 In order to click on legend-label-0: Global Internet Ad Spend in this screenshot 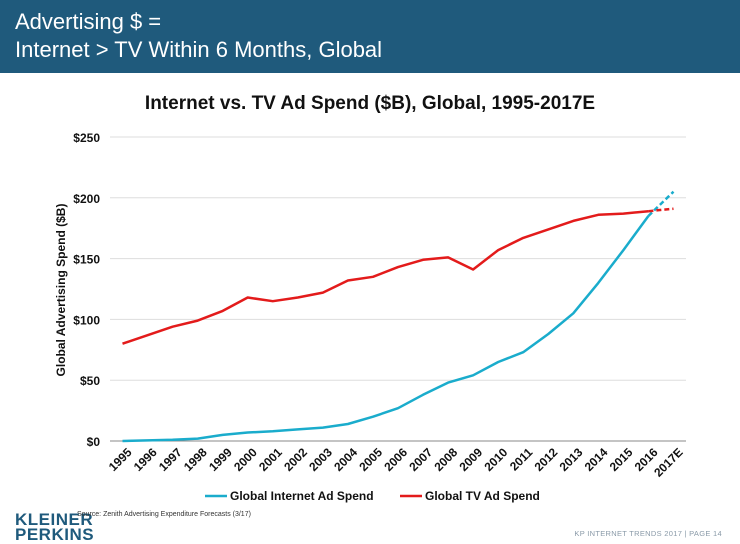, I will do `click(302, 496)`.